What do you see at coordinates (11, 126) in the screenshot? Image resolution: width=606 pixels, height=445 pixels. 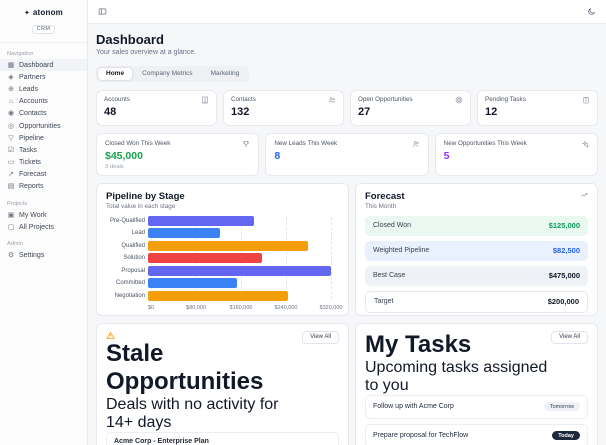 I see `opportunities-icon: ◎` at bounding box center [11, 126].